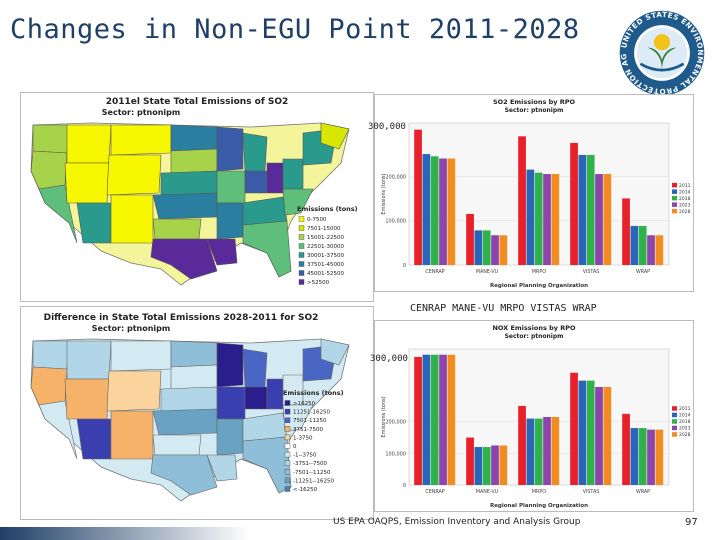 This screenshot has height=540, width=720. What do you see at coordinates (197, 102) in the screenshot?
I see `map1-title: 2011el State Total Emissions of SO2` at bounding box center [197, 102].